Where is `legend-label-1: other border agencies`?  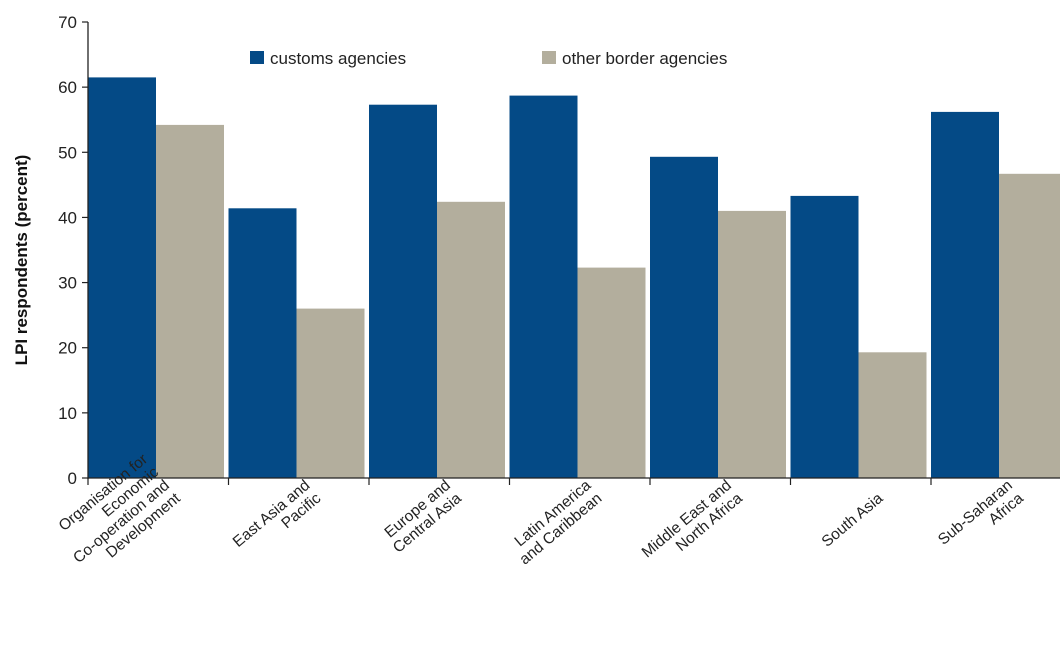 legend-label-1: other border agencies is located at coordinates (644, 58).